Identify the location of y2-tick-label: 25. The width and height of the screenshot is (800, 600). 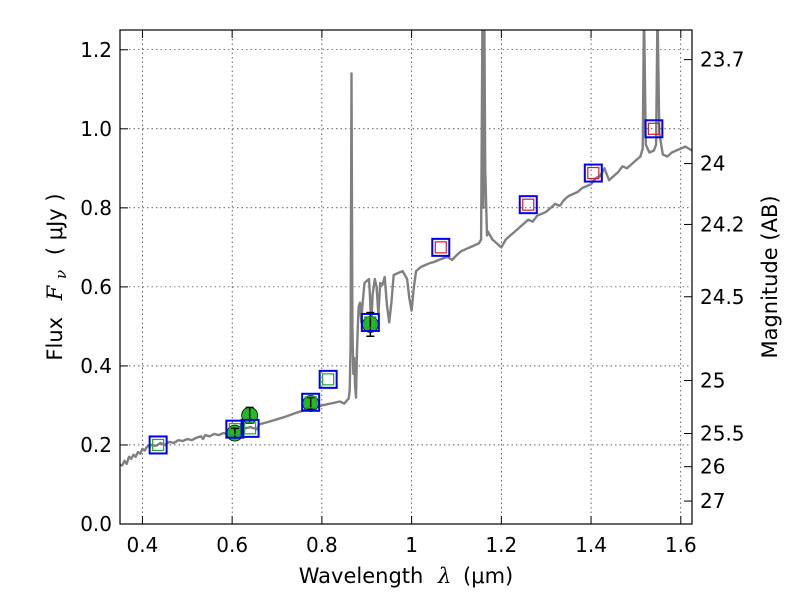
(712, 381).